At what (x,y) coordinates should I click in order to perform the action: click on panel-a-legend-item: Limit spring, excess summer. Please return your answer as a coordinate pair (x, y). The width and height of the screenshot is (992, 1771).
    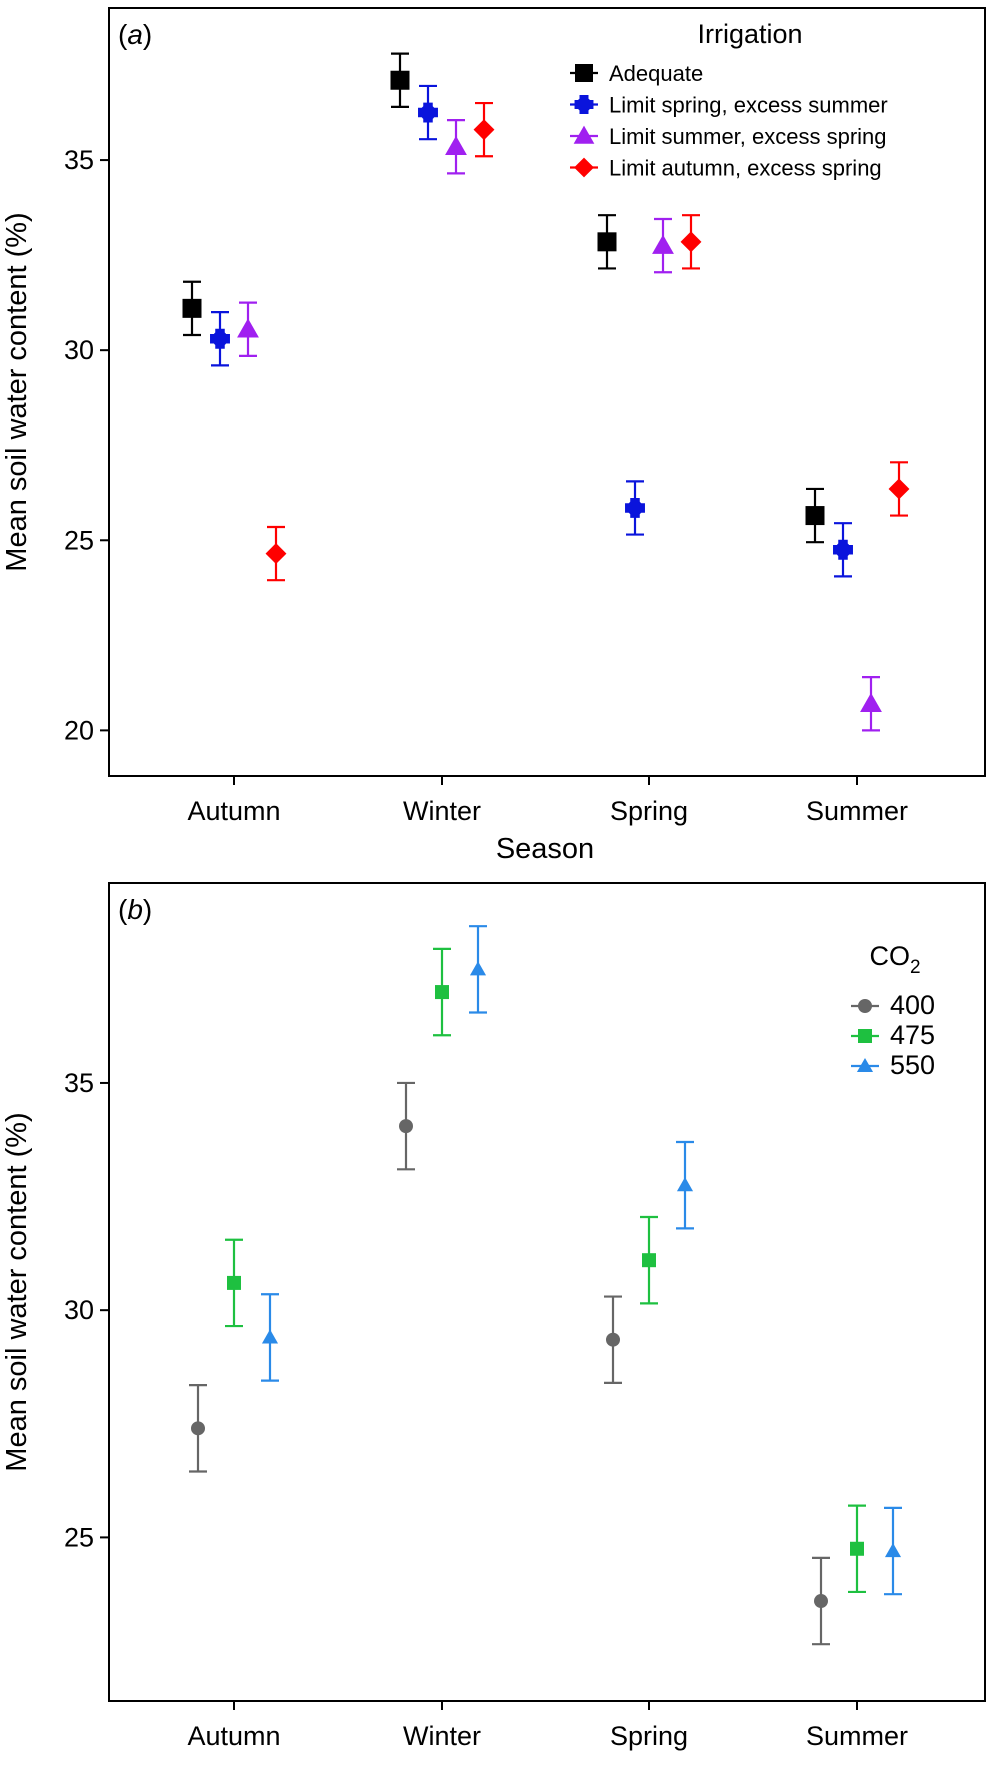
    Looking at the image, I should click on (729, 105).